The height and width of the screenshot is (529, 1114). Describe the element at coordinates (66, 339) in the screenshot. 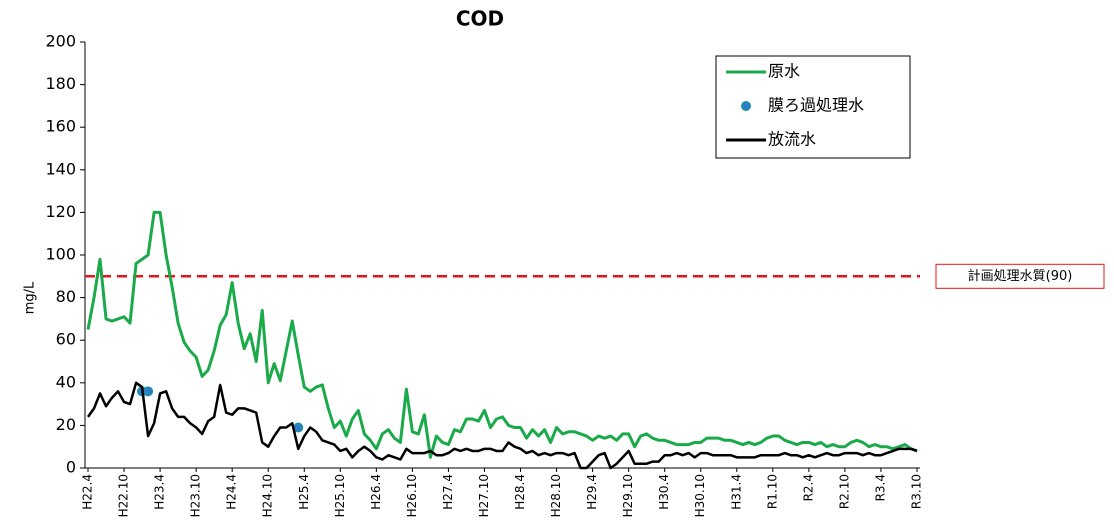

I see `y-tick-label: 60` at that location.